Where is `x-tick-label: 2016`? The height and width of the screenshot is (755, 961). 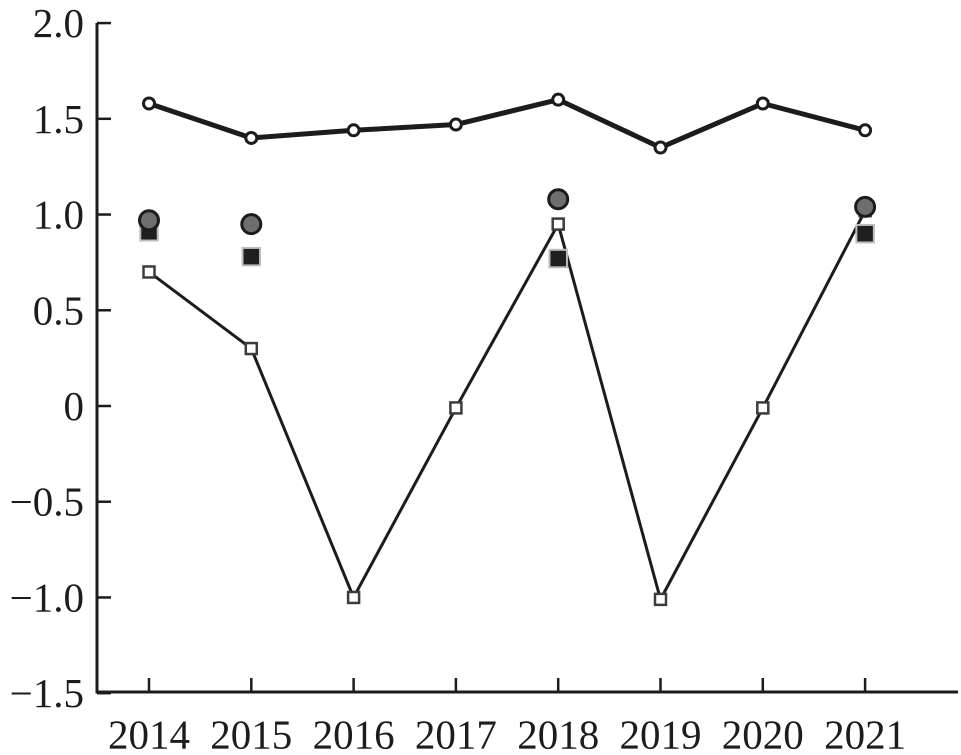 x-tick-label: 2016 is located at coordinates (354, 733).